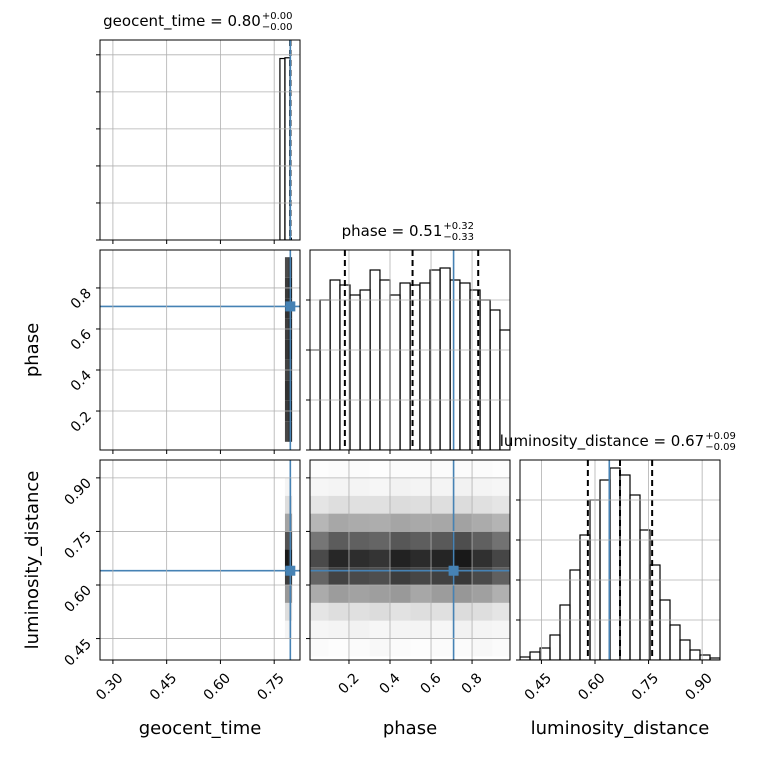  What do you see at coordinates (453, 570) in the screenshot?
I see `truth-marker` at bounding box center [453, 570].